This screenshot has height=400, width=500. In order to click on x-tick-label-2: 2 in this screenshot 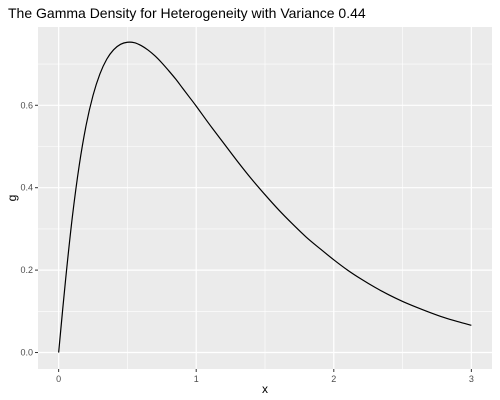, I will do `click(333, 379)`.